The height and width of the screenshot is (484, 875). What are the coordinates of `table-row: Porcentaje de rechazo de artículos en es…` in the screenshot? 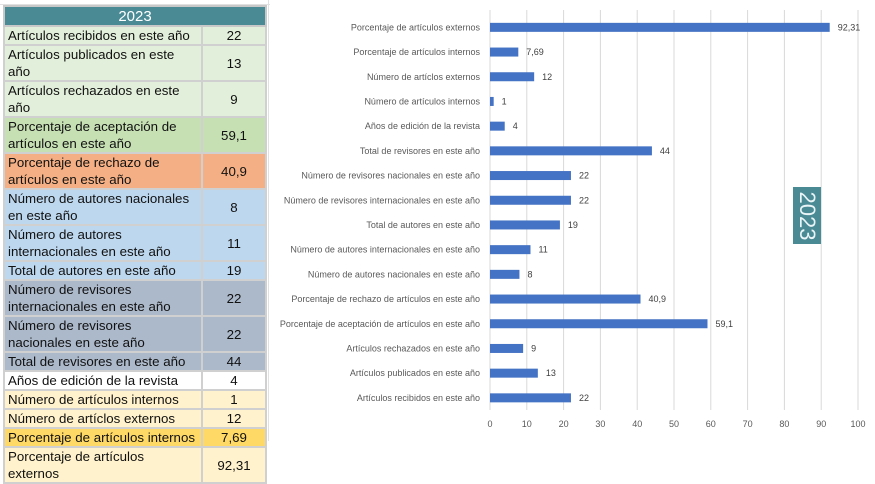 It's located at (135, 171).